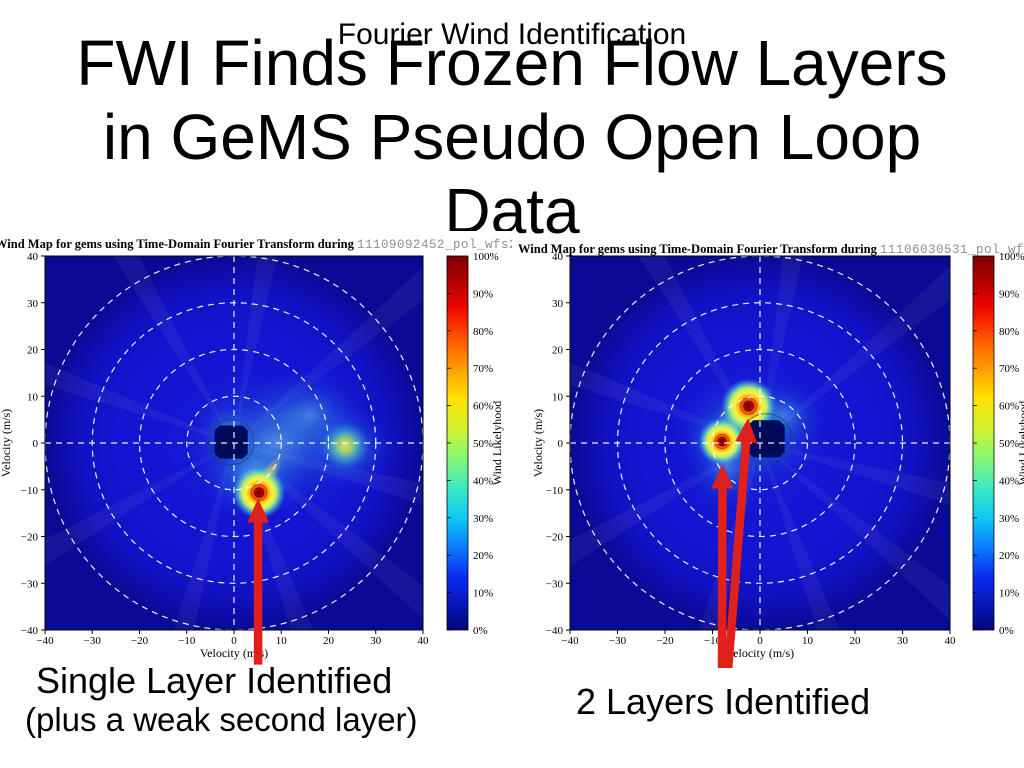  What do you see at coordinates (434, 245) in the screenshot?
I see `dataset-id-left: 11109092452_pol_wfs2` at bounding box center [434, 245].